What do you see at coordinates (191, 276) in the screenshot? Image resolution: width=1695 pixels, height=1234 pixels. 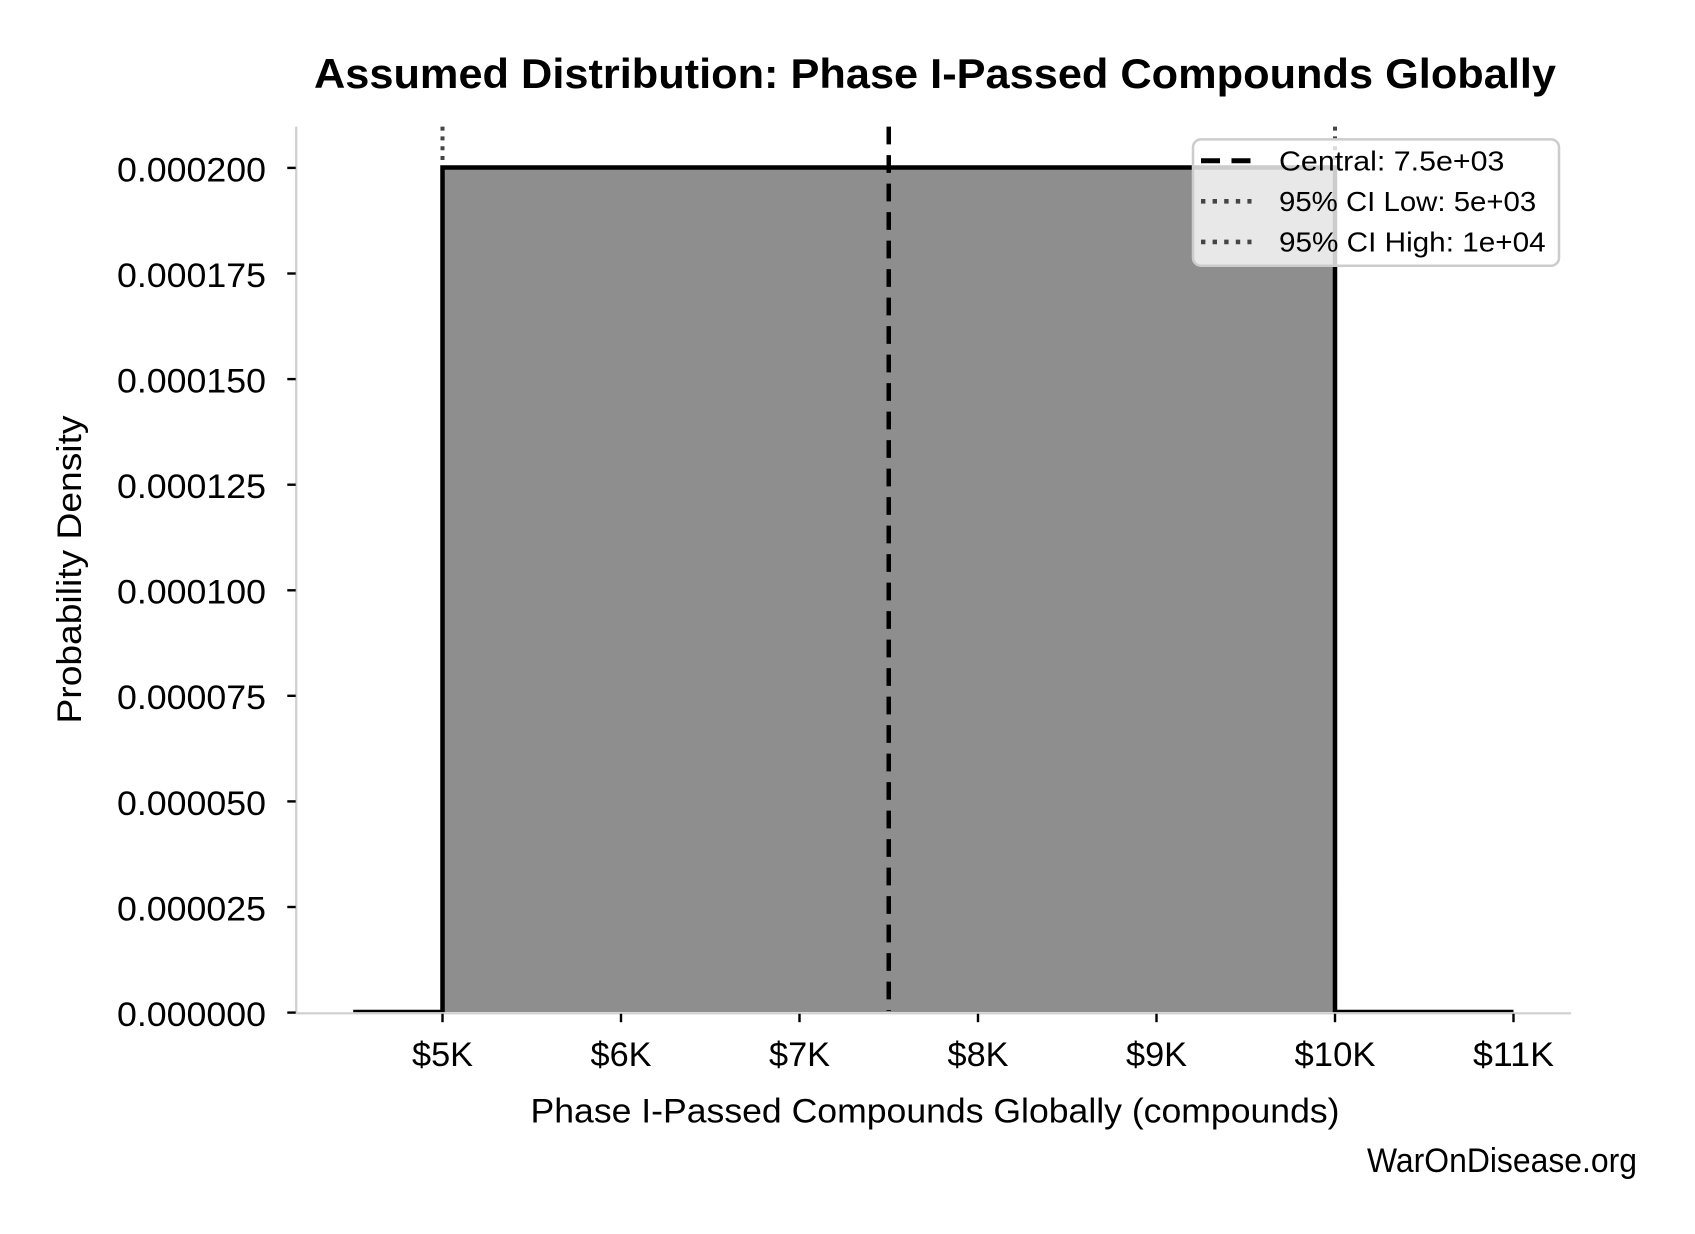 I see `svg-text: 0.000175` at bounding box center [191, 276].